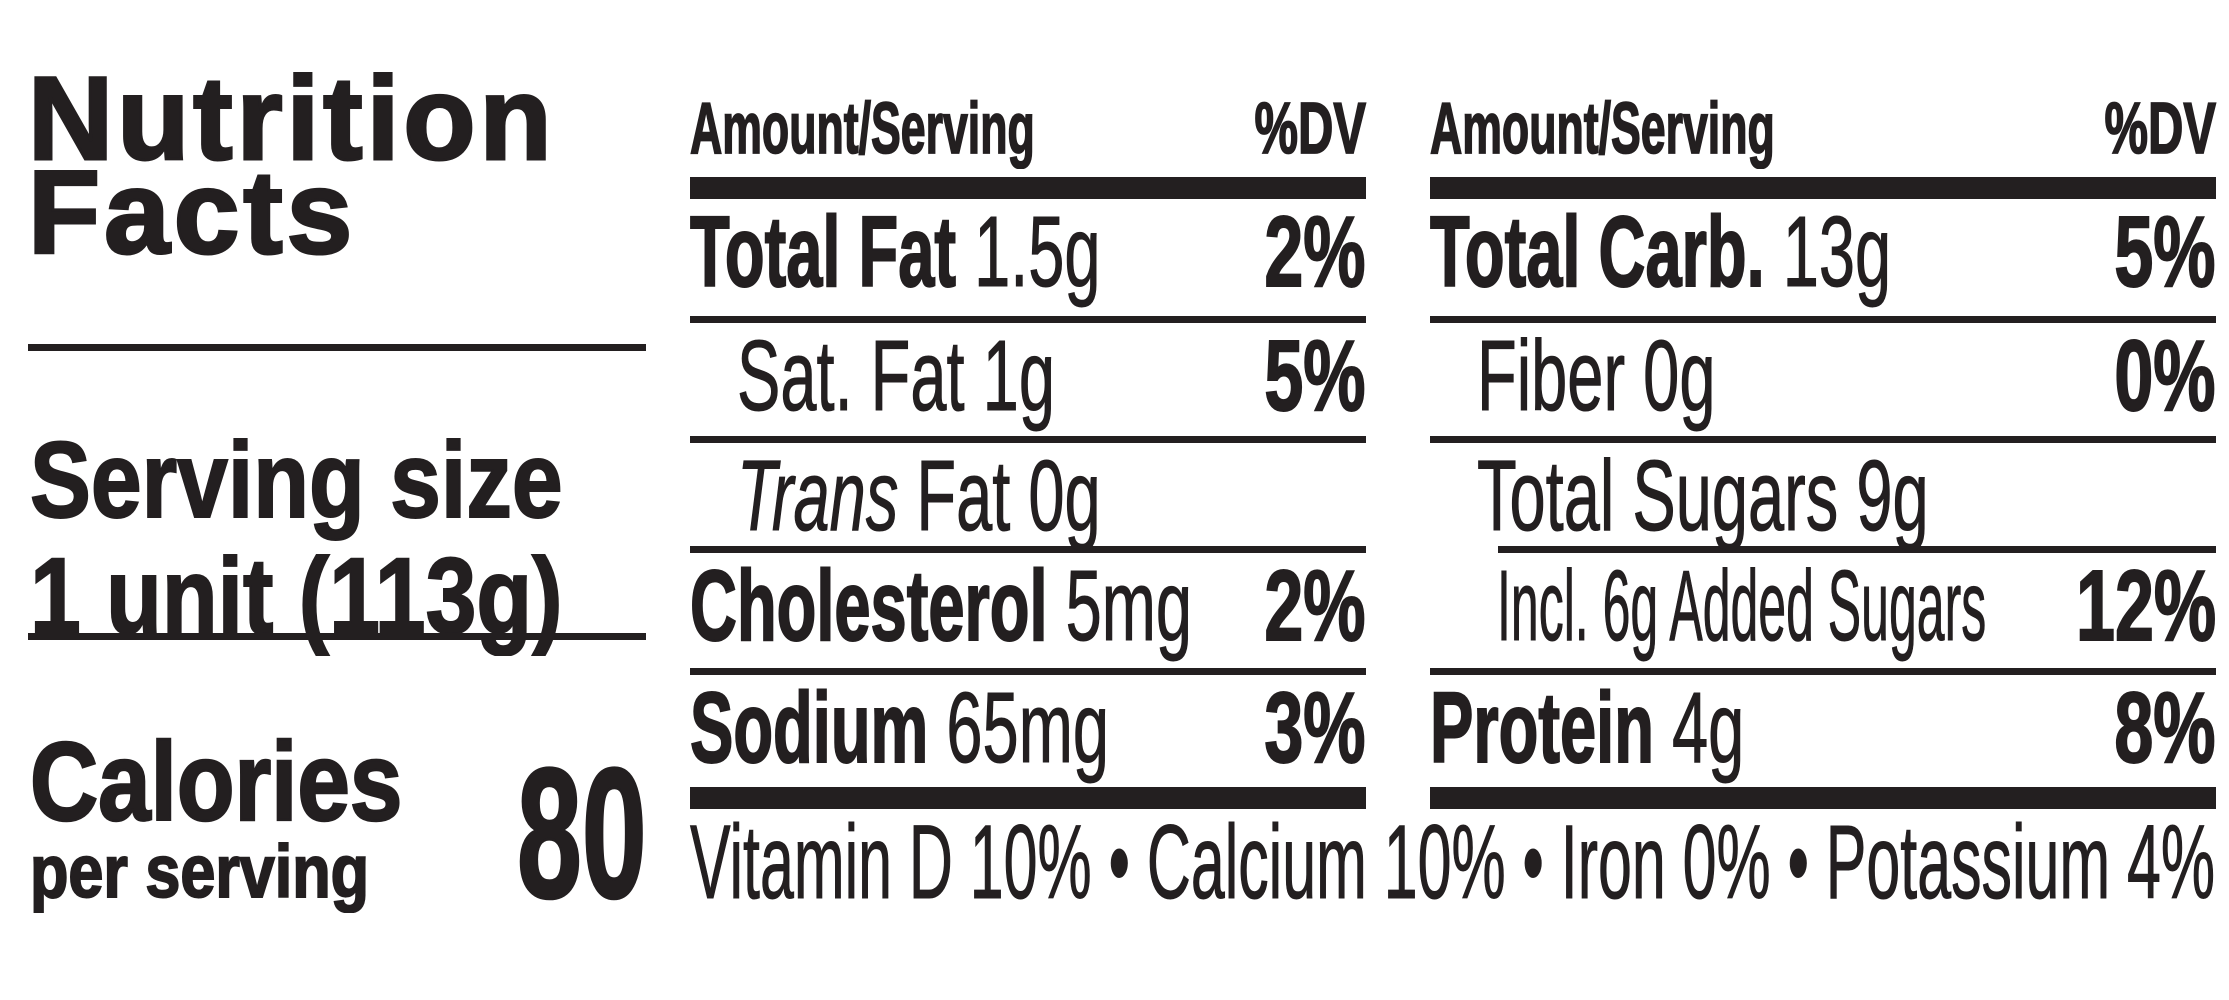 The height and width of the screenshot is (1000, 2229). I want to click on nutrient-name: Protein, so click(1541, 728).